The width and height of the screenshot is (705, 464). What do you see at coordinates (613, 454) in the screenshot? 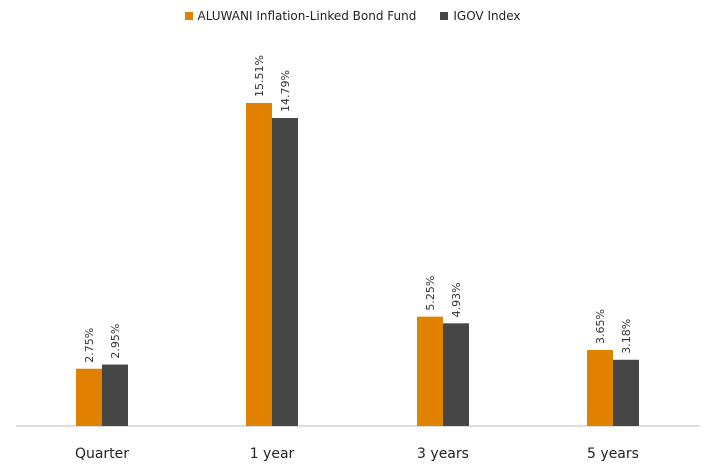
I see `category-label-3: 5 years` at bounding box center [613, 454].